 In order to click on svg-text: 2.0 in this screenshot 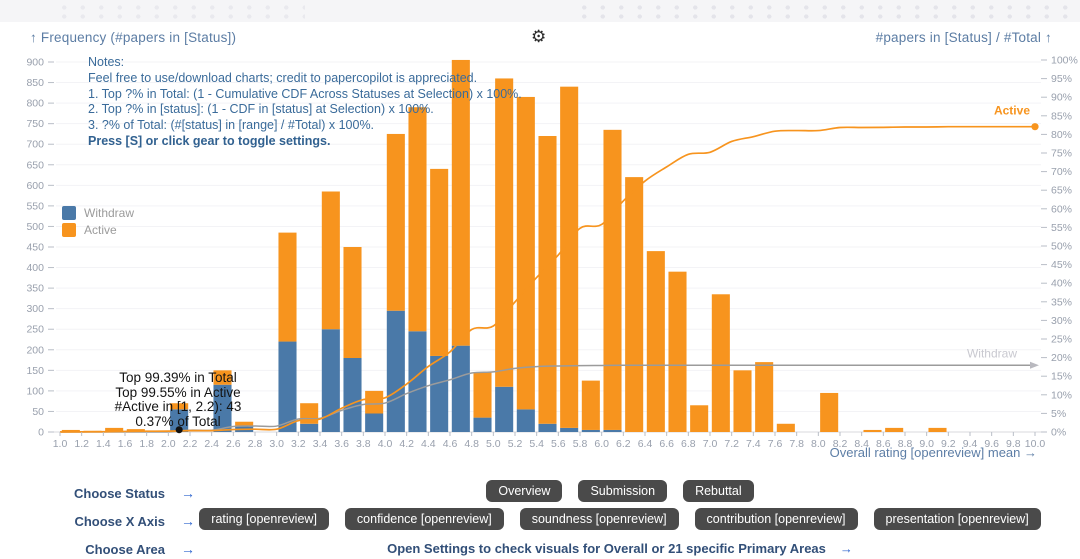, I will do `click(168, 444)`.